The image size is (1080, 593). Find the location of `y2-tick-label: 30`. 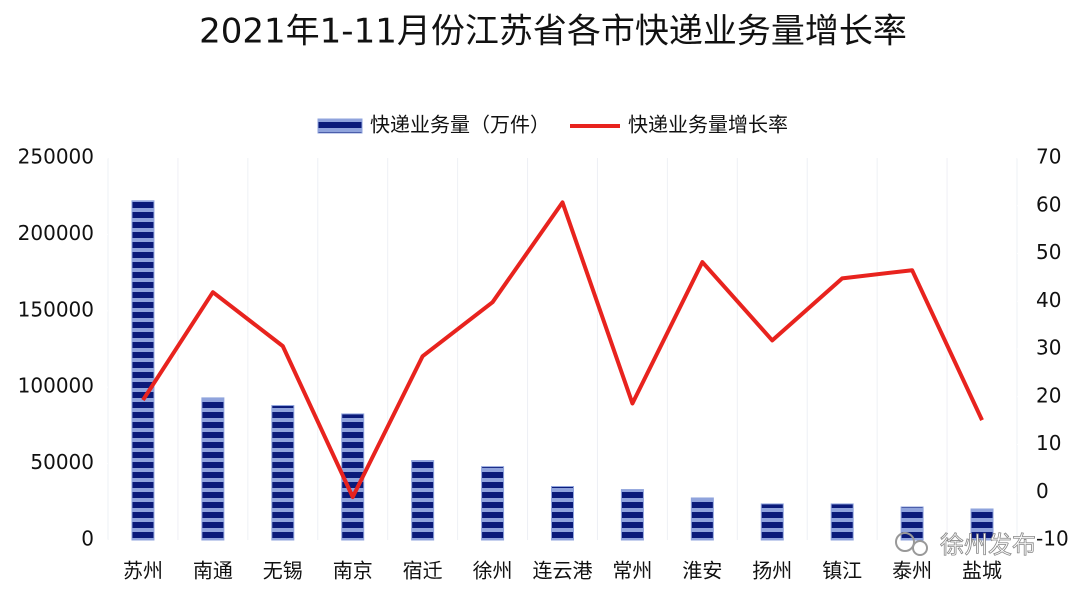

y2-tick-label: 30 is located at coordinates (1048, 348).